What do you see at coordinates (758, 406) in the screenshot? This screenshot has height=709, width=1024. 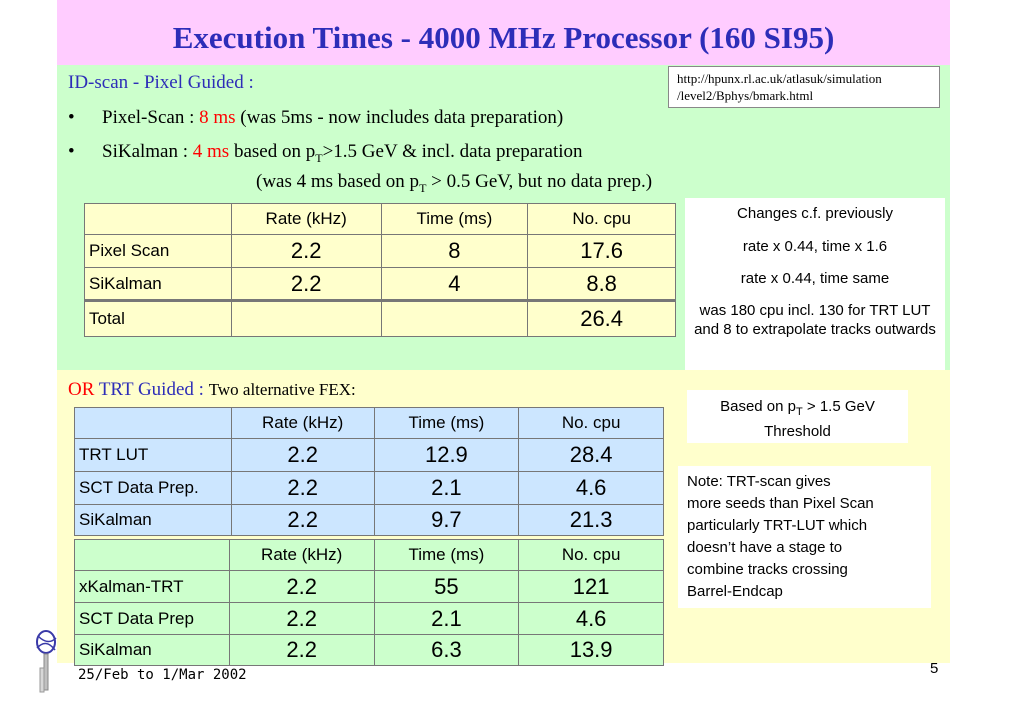 I see `note2-prefix: Based on p` at bounding box center [758, 406].